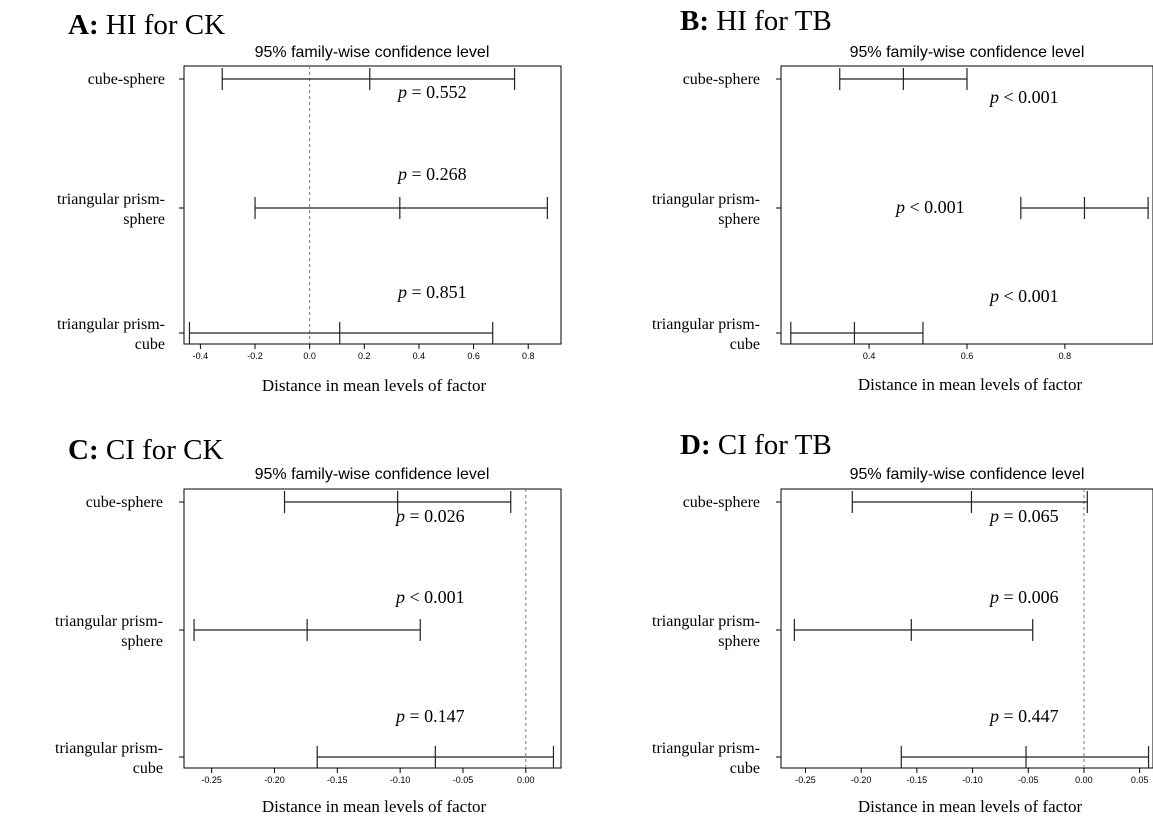 The height and width of the screenshot is (818, 1153). I want to click on p-value-text: = 0.851, so click(437, 292).